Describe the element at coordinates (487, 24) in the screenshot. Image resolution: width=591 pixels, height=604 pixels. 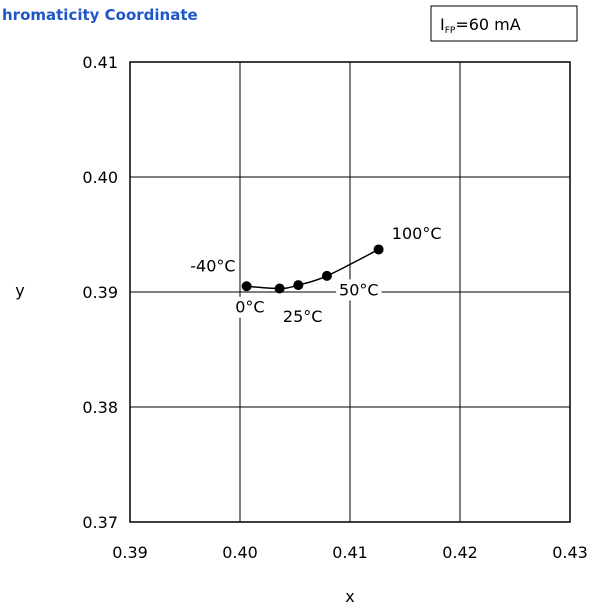
I see `condition-value: =60 mA` at that location.